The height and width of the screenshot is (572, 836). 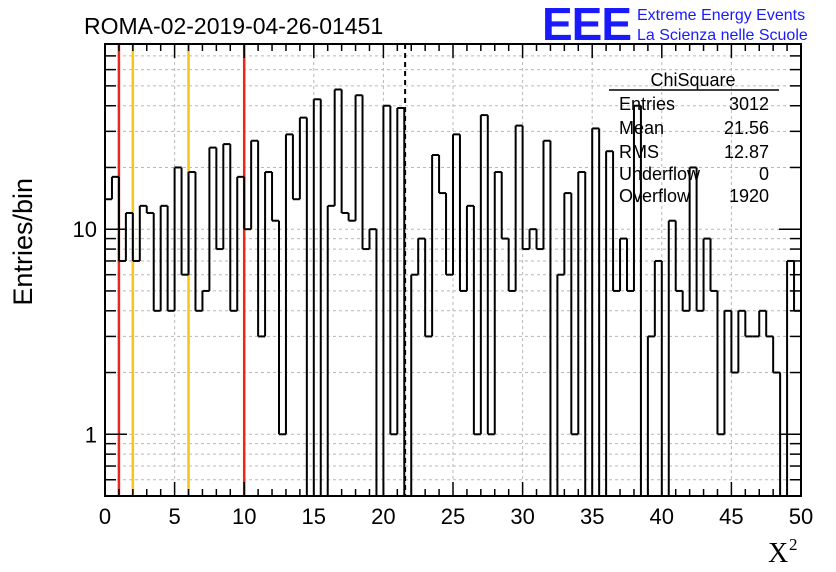 What do you see at coordinates (586, 25) in the screenshot?
I see `eee-logo: EEE` at bounding box center [586, 25].